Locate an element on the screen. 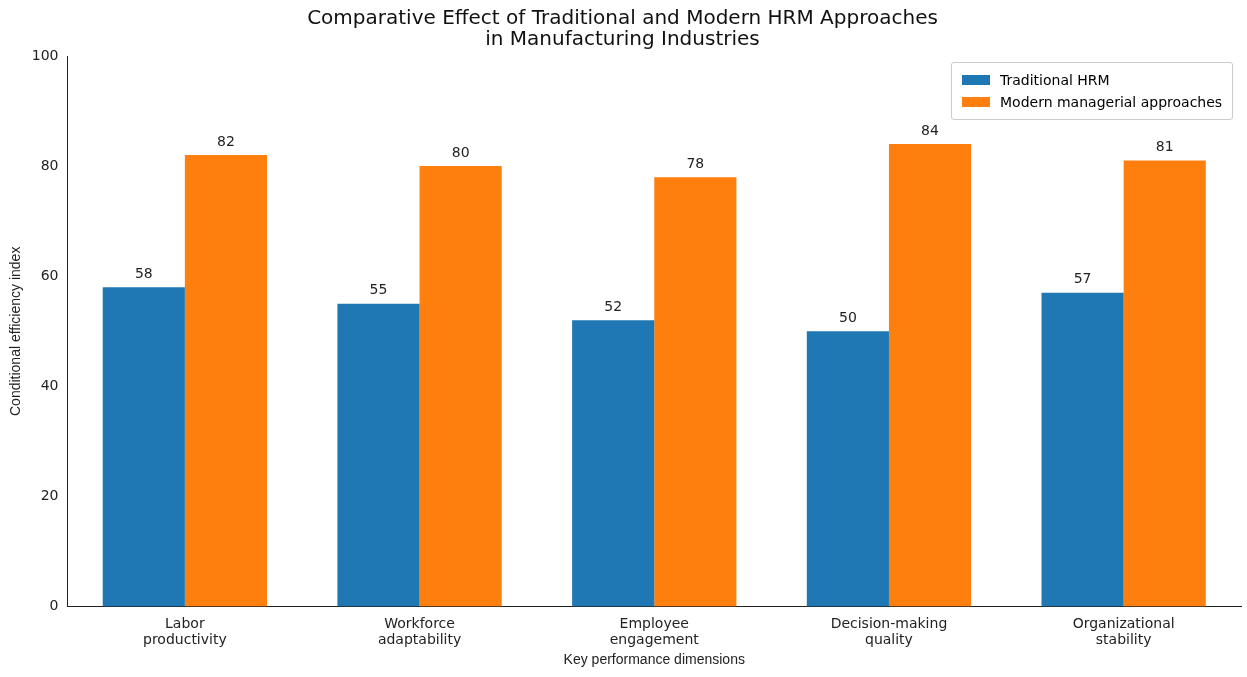 This screenshot has width=1247, height=677. y-tick-label: 100 is located at coordinates (45, 54).